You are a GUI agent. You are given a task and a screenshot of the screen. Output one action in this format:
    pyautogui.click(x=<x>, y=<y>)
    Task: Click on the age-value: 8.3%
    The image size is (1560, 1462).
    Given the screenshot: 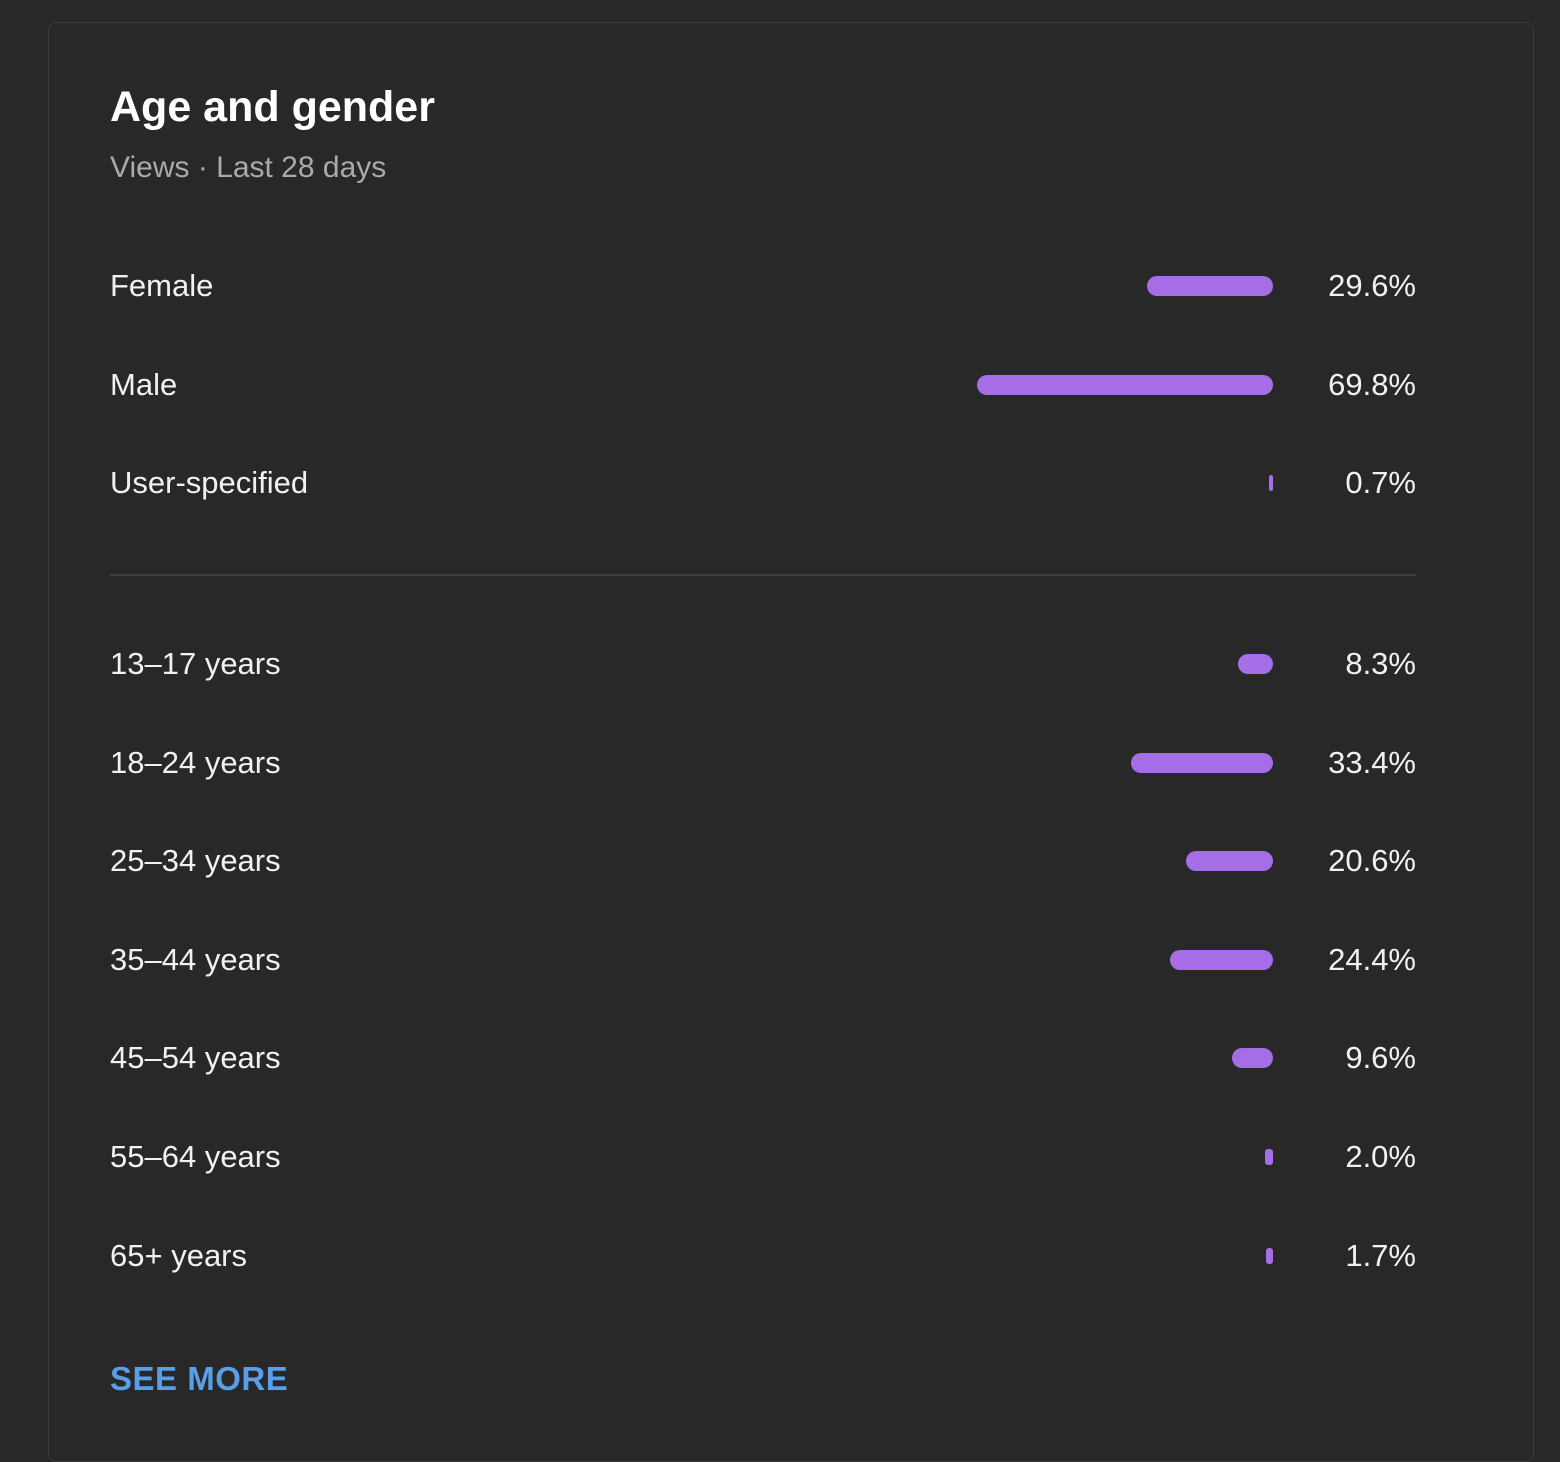 What is the action you would take?
    pyautogui.click(x=1380, y=663)
    